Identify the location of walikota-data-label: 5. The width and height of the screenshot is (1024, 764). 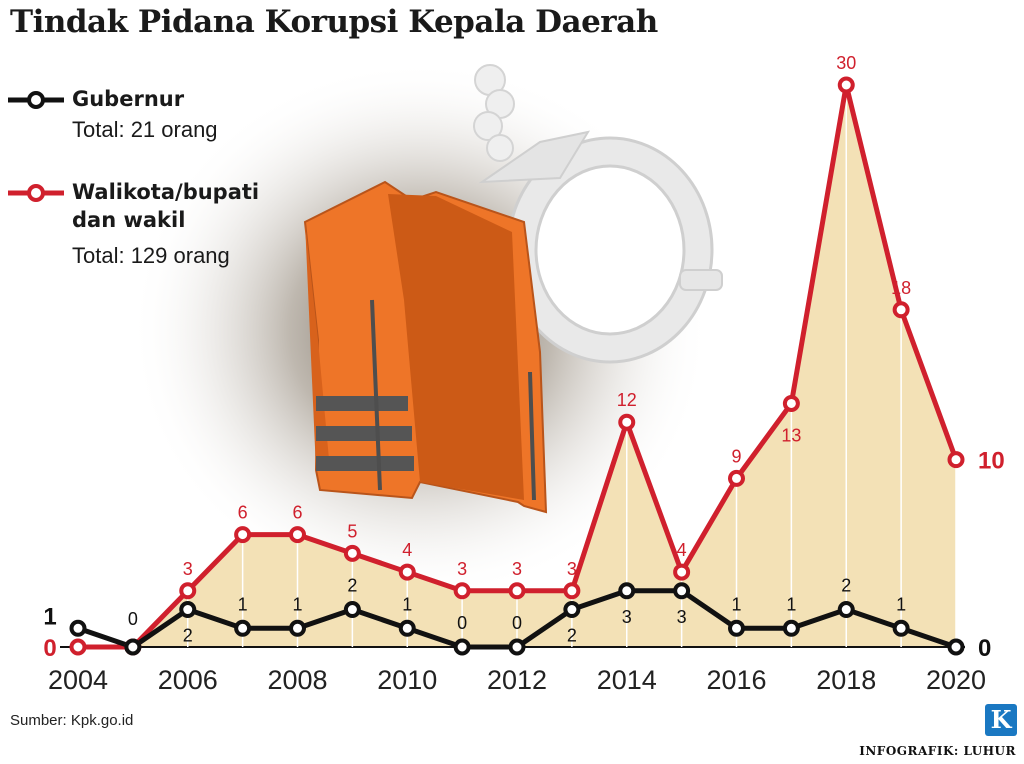
(352, 531).